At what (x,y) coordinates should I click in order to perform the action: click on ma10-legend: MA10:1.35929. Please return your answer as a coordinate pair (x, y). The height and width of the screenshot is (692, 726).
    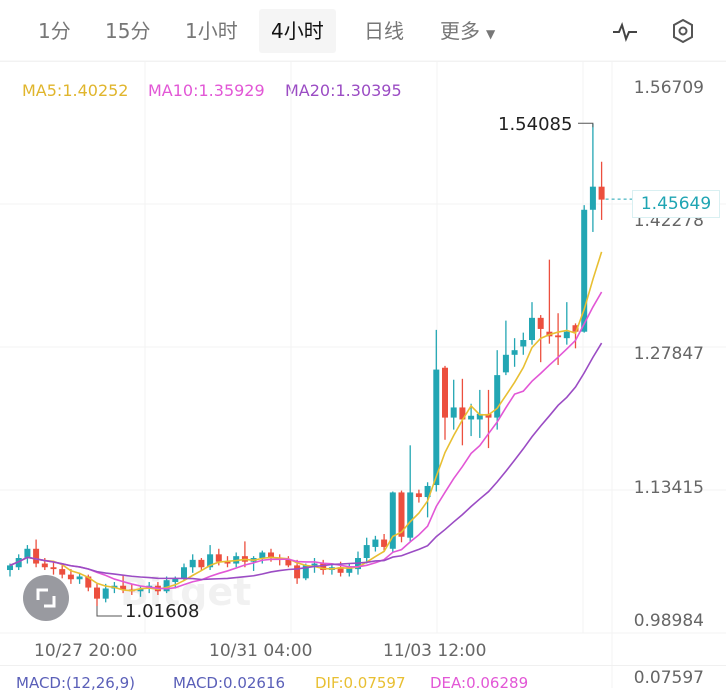
    Looking at the image, I should click on (206, 90).